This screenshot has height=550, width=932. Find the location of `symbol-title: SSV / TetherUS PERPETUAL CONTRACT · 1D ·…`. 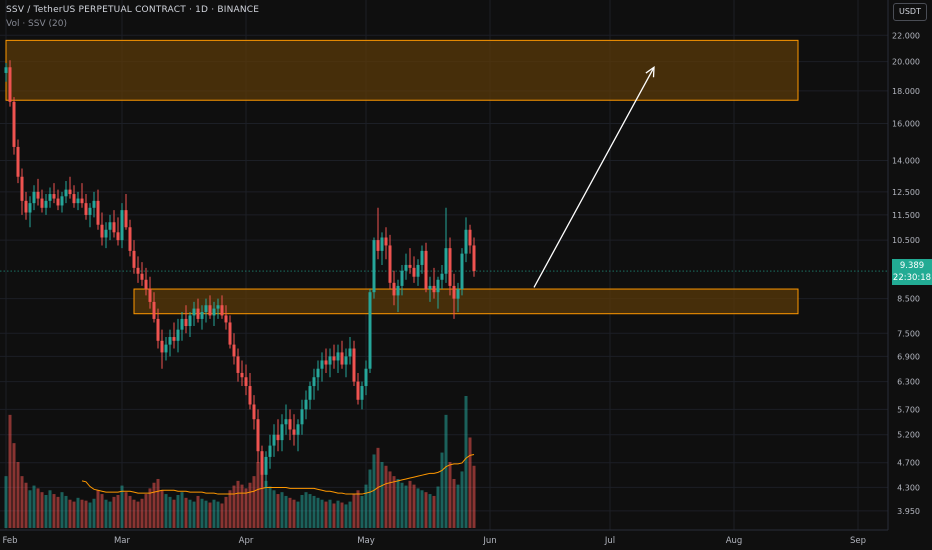

symbol-title: SSV / TetherUS PERPETUAL CONTRACT · 1D ·… is located at coordinates (133, 10).